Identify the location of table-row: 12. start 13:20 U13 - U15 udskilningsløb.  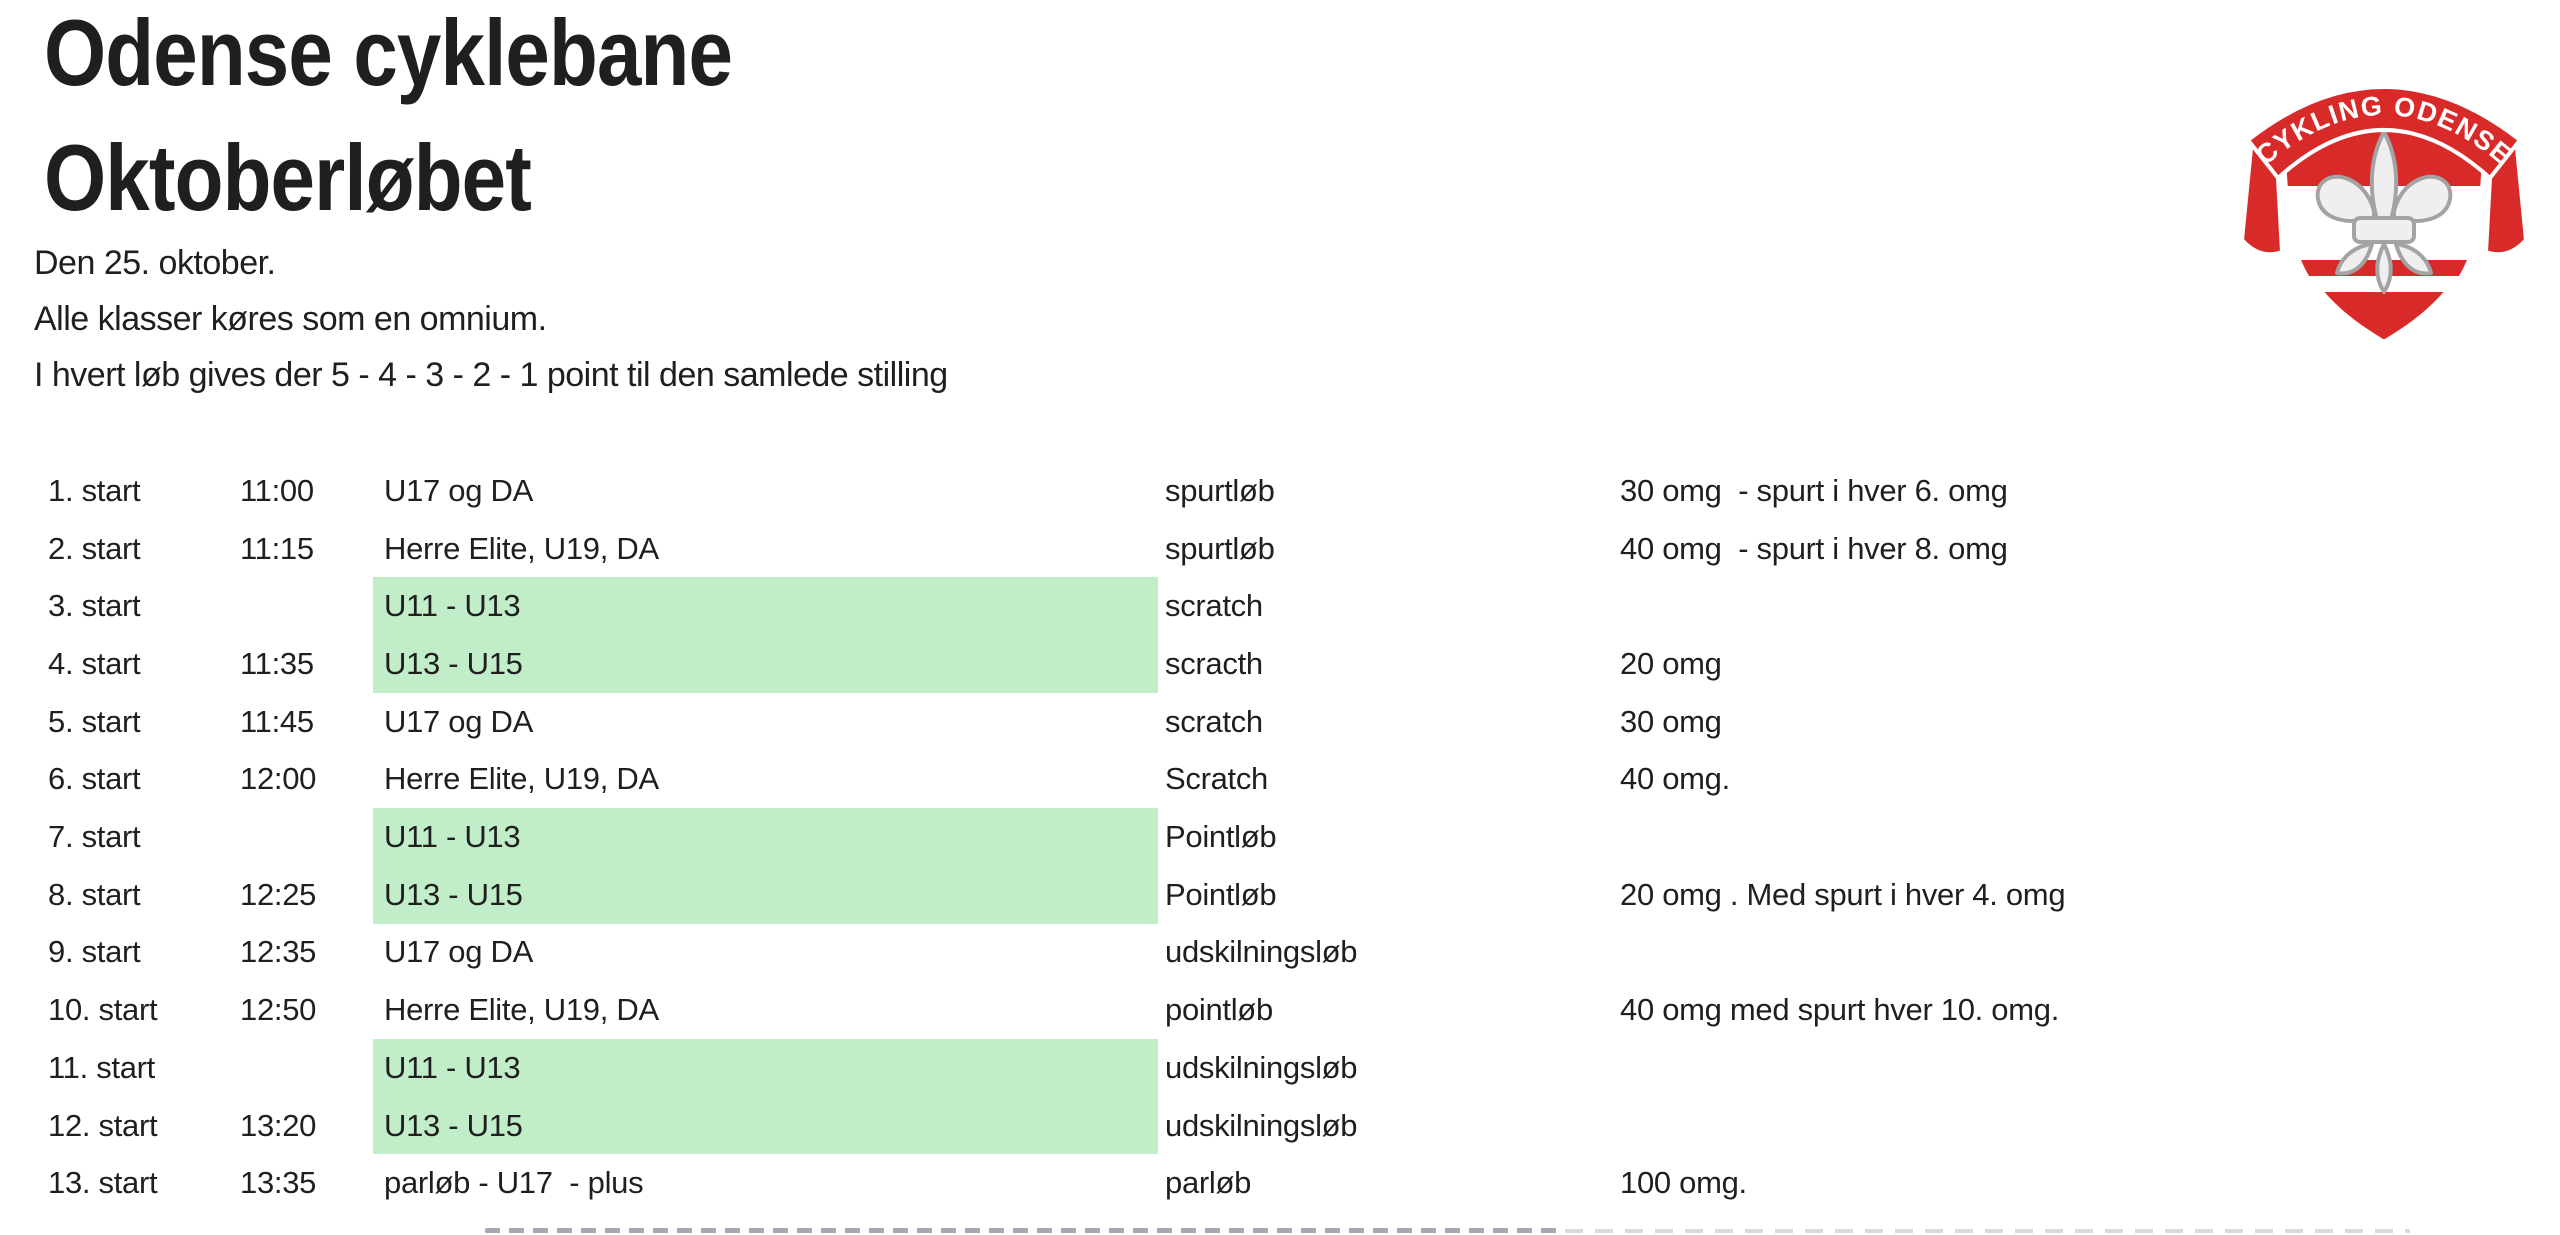
(1280, 1125).